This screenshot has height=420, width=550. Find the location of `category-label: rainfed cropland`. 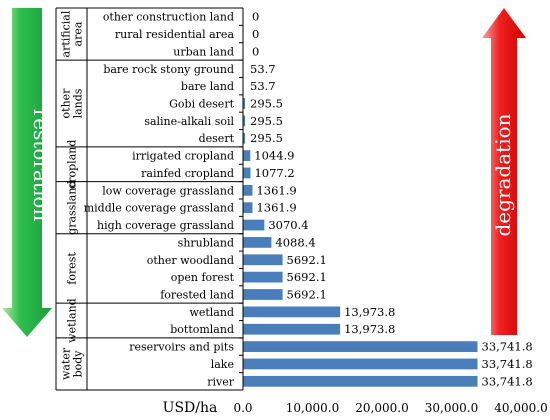

category-label: rainfed cropland is located at coordinates (187, 173).